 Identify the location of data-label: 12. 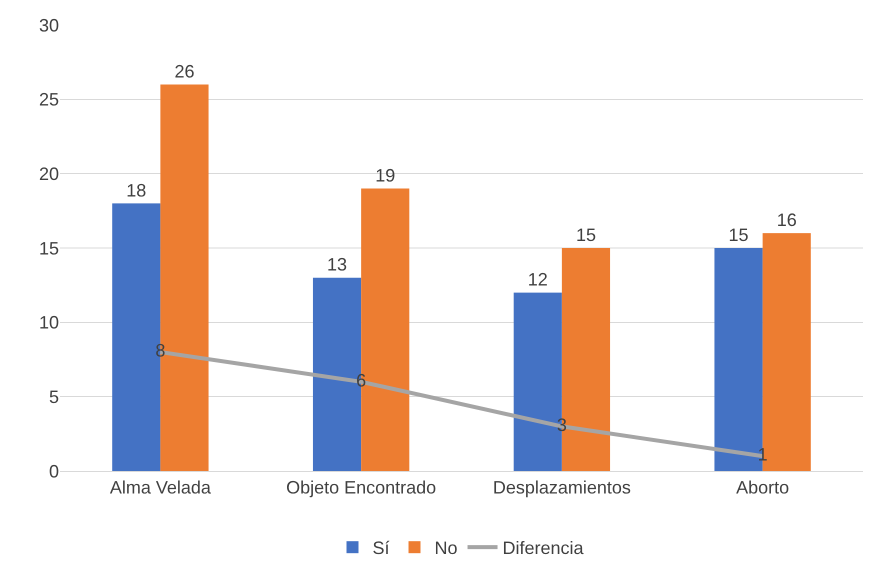
(538, 280).